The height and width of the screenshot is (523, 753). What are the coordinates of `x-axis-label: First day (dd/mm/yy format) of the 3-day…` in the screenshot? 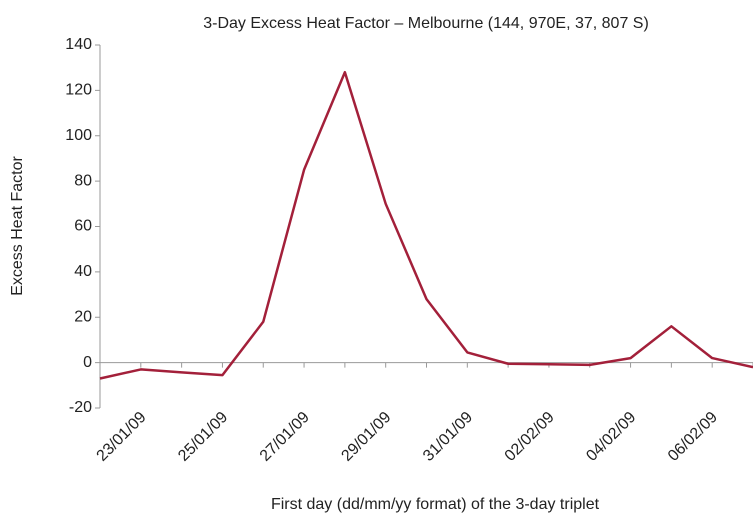 It's located at (435, 504).